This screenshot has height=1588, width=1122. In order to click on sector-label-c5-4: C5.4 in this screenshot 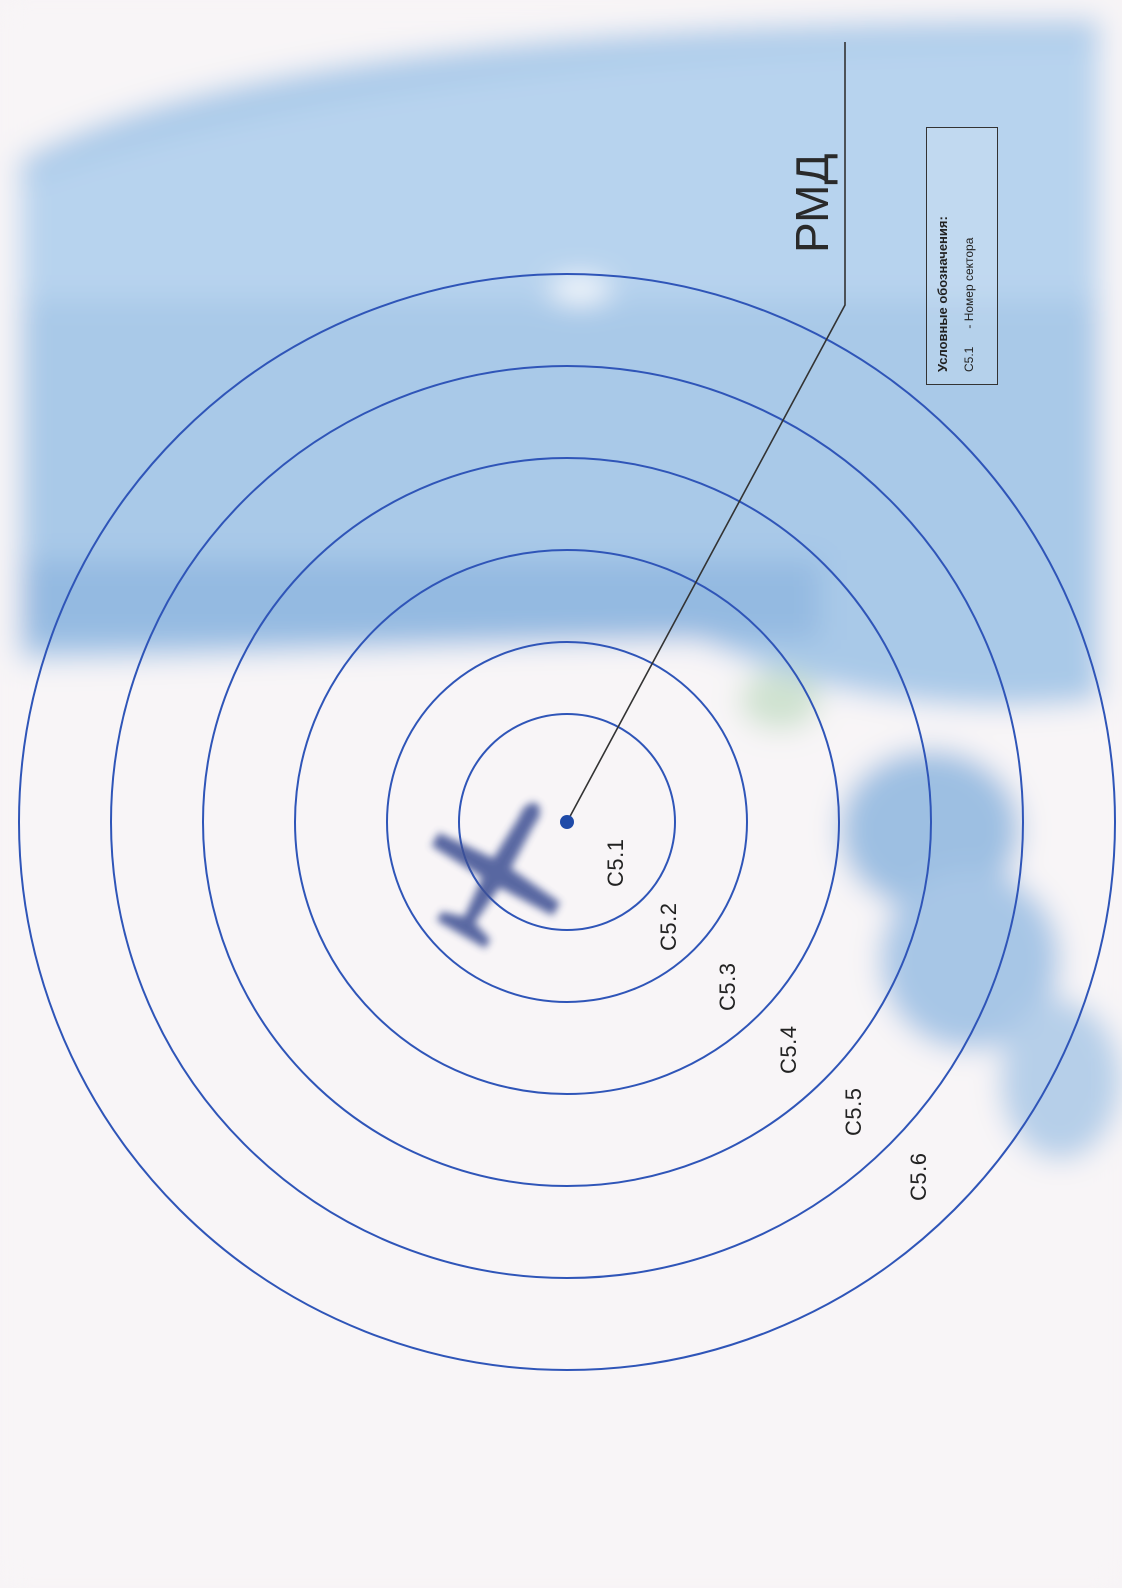, I will do `click(788, 1049)`.